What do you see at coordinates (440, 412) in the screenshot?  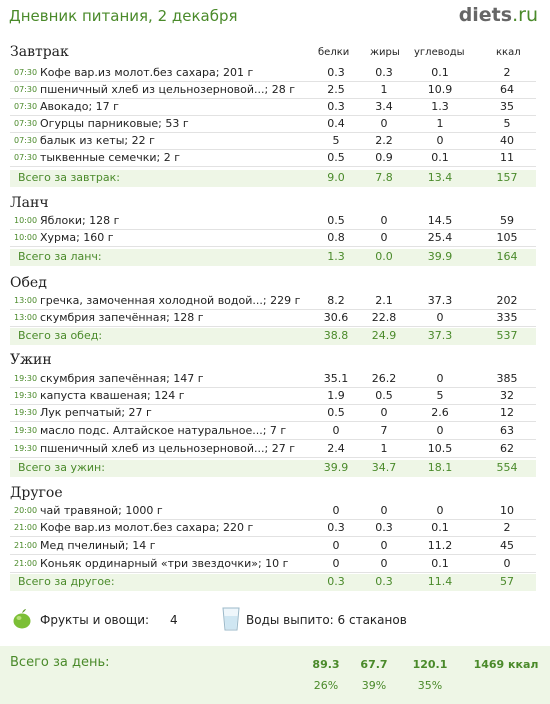 I see `carbs-value: 2.6` at bounding box center [440, 412].